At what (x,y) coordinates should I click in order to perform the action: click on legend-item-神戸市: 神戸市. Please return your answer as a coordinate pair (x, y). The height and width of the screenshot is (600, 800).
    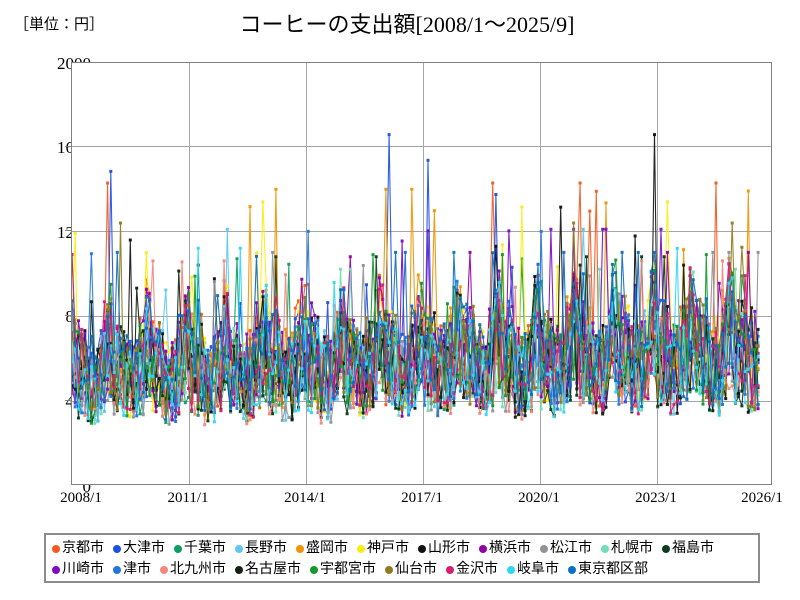
    Looking at the image, I should click on (383, 549).